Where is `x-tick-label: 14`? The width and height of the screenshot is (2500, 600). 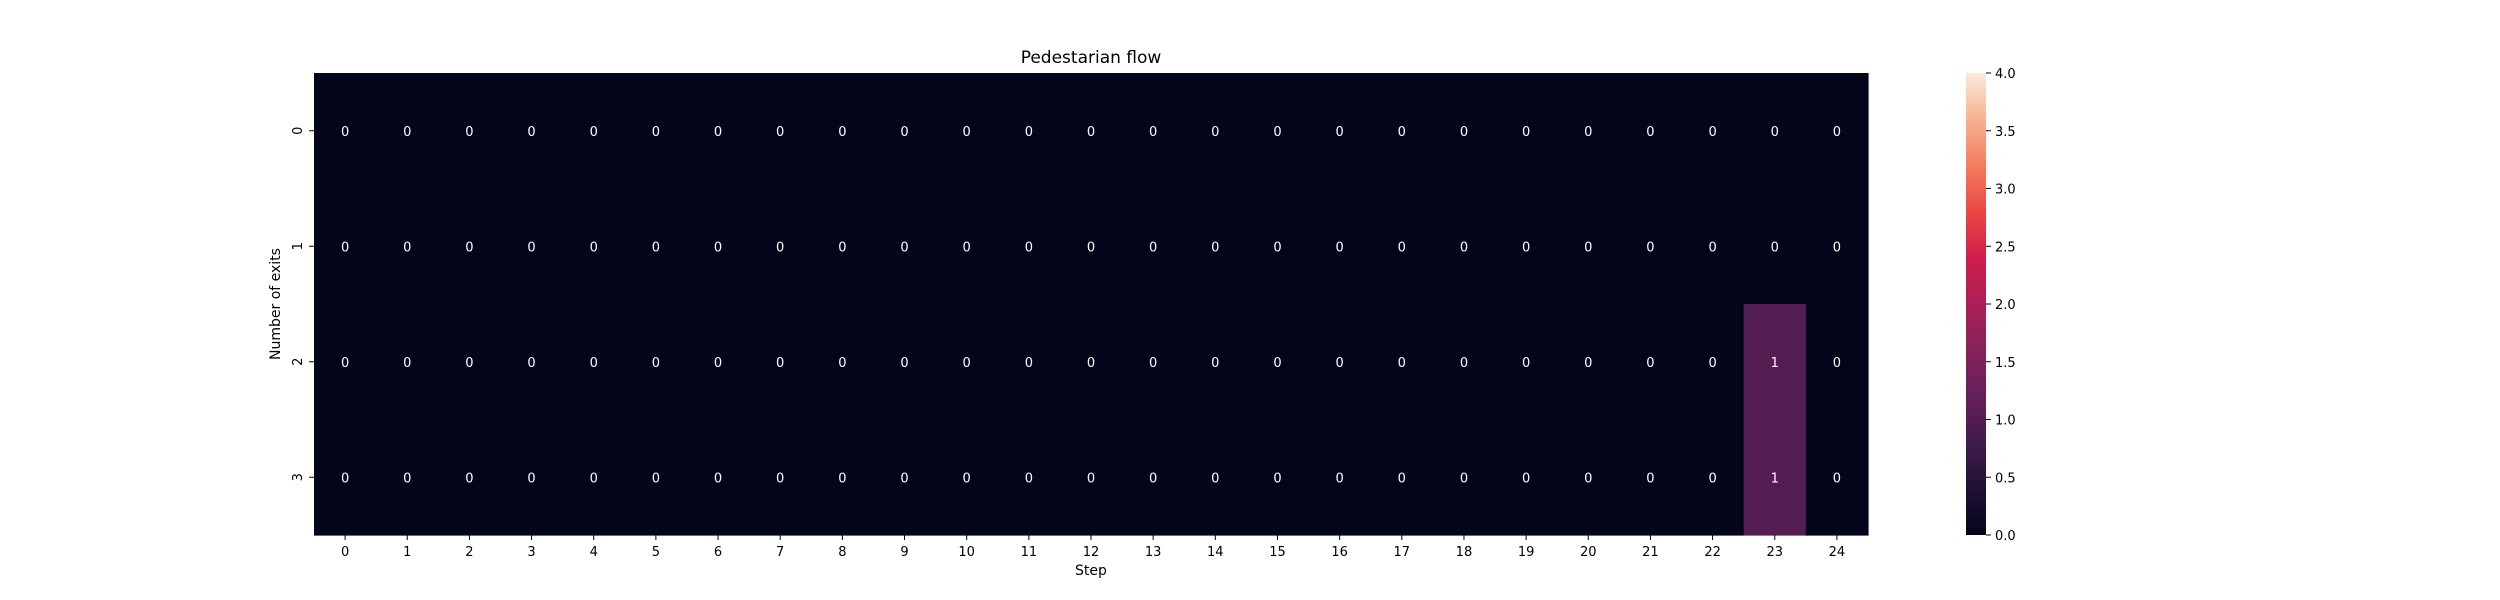 x-tick-label: 14 is located at coordinates (1215, 552).